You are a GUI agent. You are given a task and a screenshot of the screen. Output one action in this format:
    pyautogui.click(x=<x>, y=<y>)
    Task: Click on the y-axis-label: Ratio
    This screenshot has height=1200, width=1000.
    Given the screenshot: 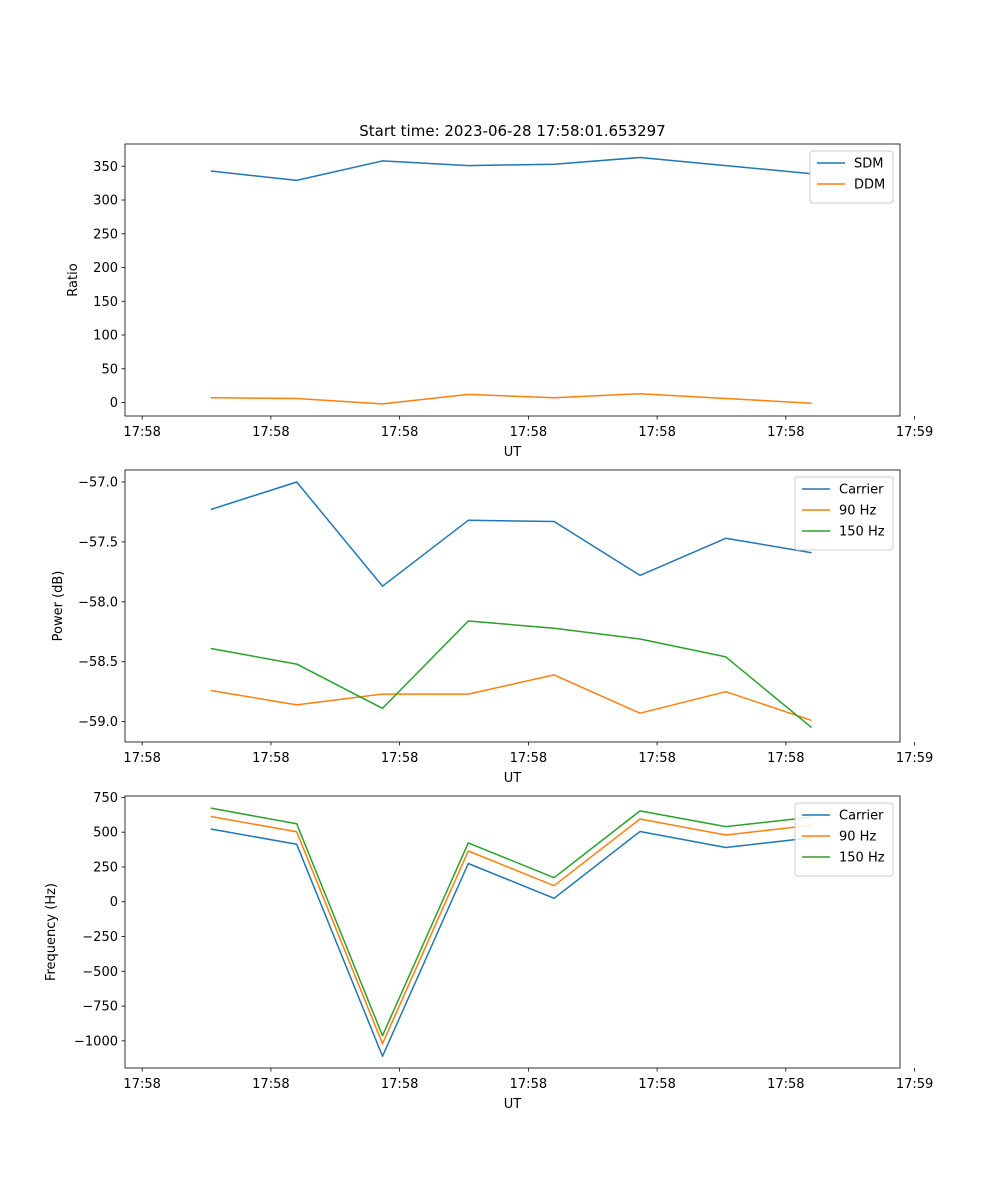 What is the action you would take?
    pyautogui.click(x=73, y=279)
    